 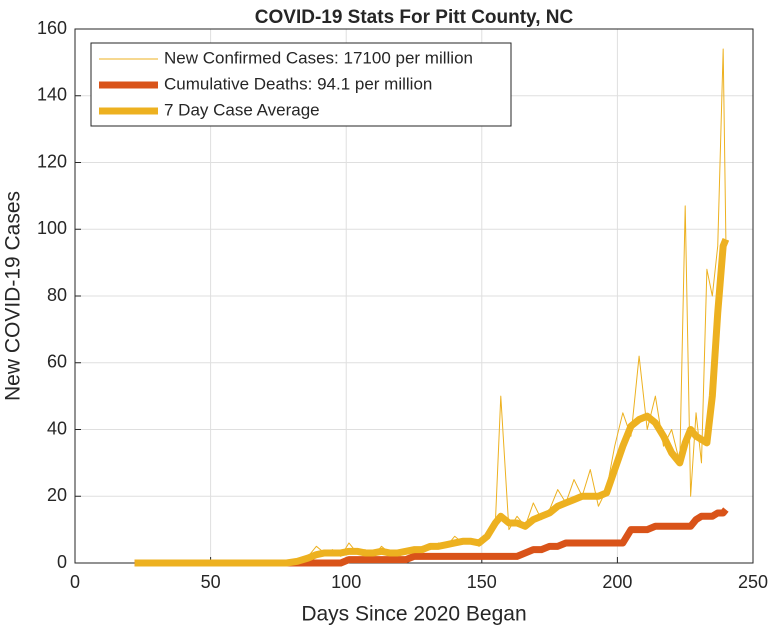 I want to click on x-tick-label: 0, so click(x=75, y=582).